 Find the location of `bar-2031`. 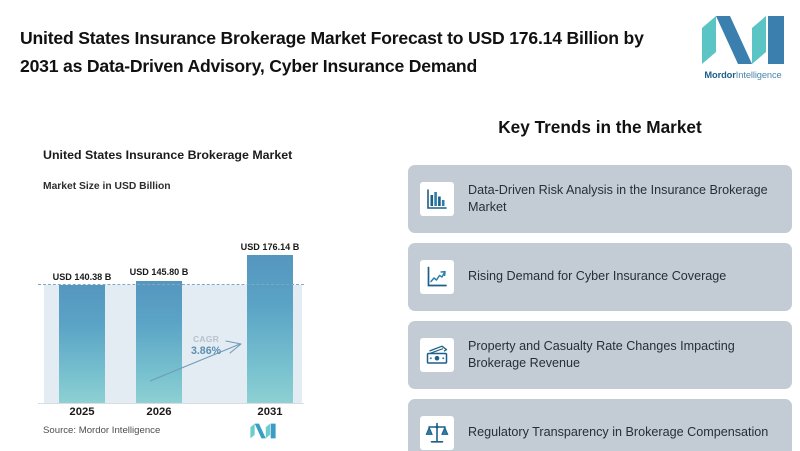

bar-2031 is located at coordinates (270, 329).